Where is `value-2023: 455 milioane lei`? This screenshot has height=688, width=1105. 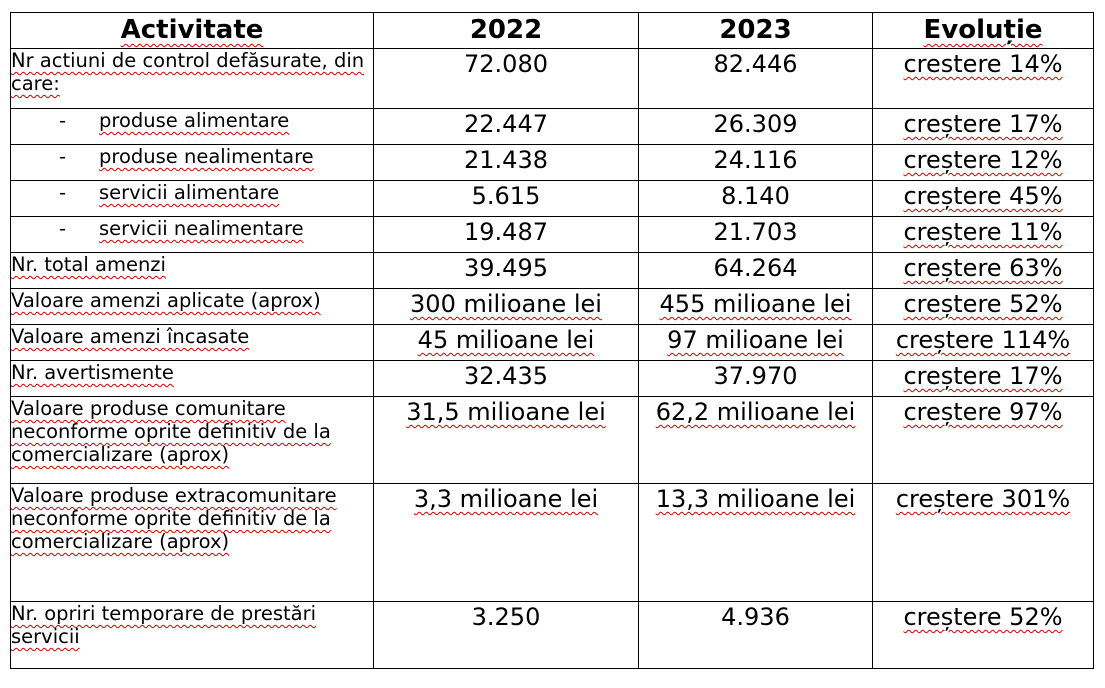 value-2023: 455 milioane lei is located at coordinates (755, 306).